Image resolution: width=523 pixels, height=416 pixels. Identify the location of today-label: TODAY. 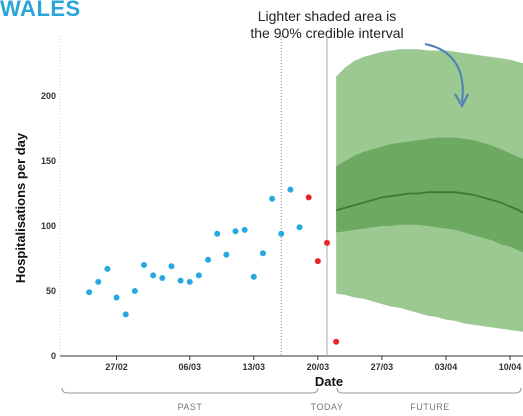
(327, 407).